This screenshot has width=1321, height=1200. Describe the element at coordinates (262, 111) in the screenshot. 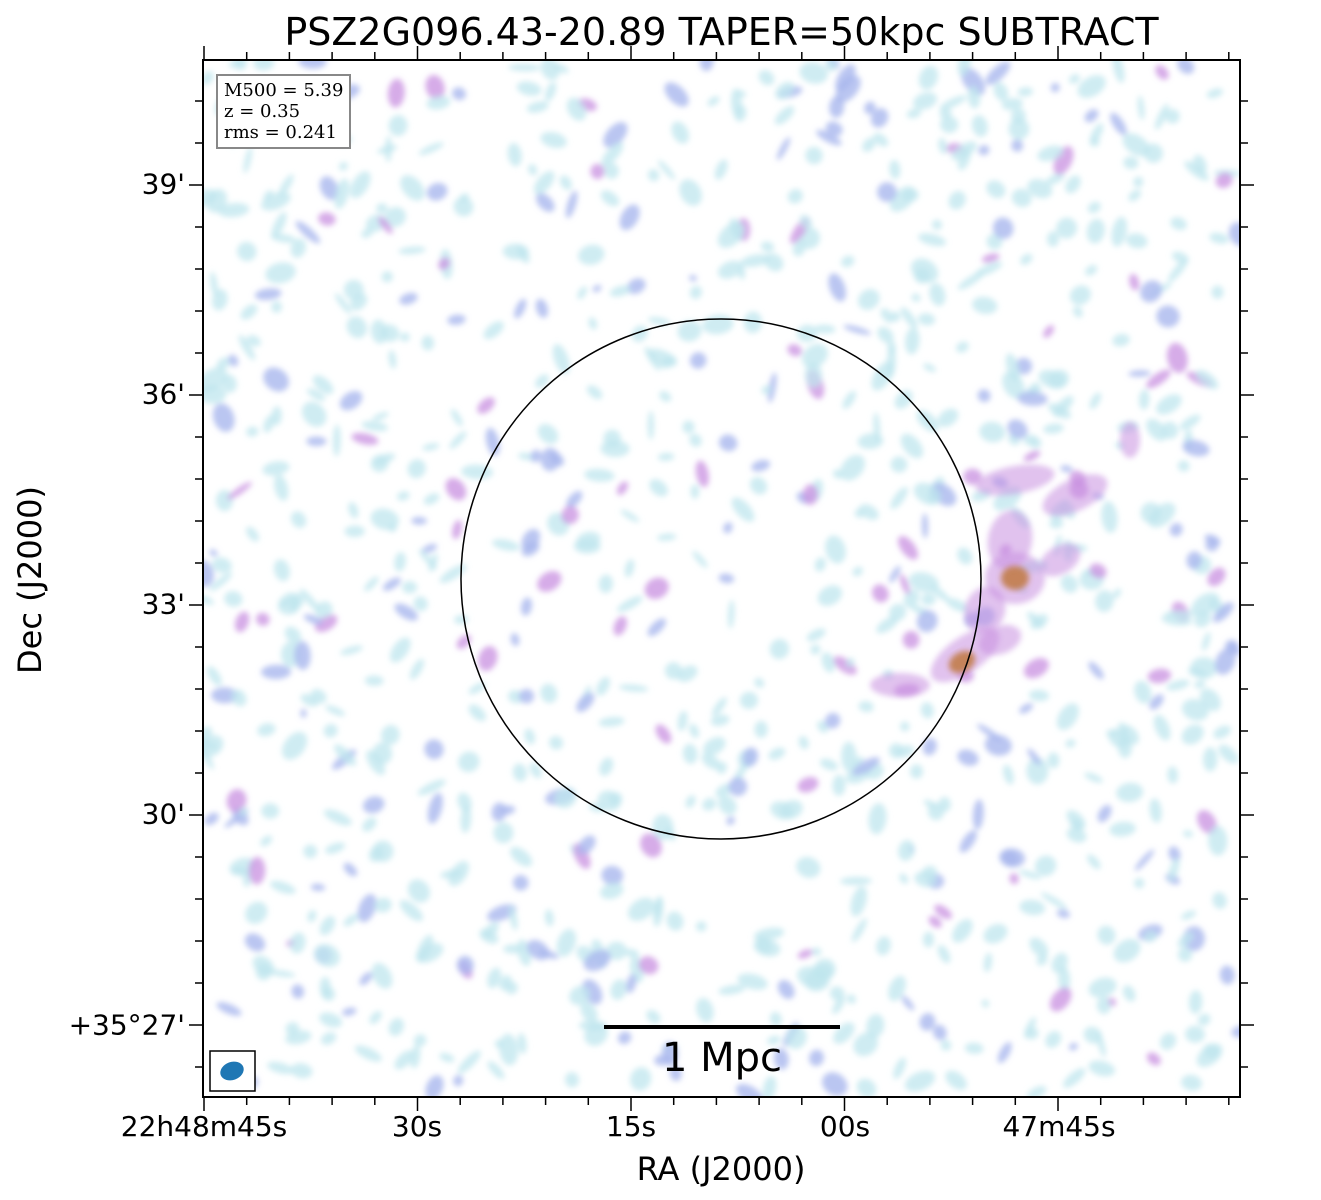

I see `redshift-text: z = 0.35` at that location.